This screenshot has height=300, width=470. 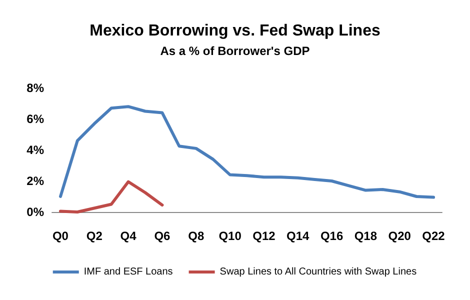 What do you see at coordinates (60, 236) in the screenshot?
I see `x-tick-label: Q0` at bounding box center [60, 236].